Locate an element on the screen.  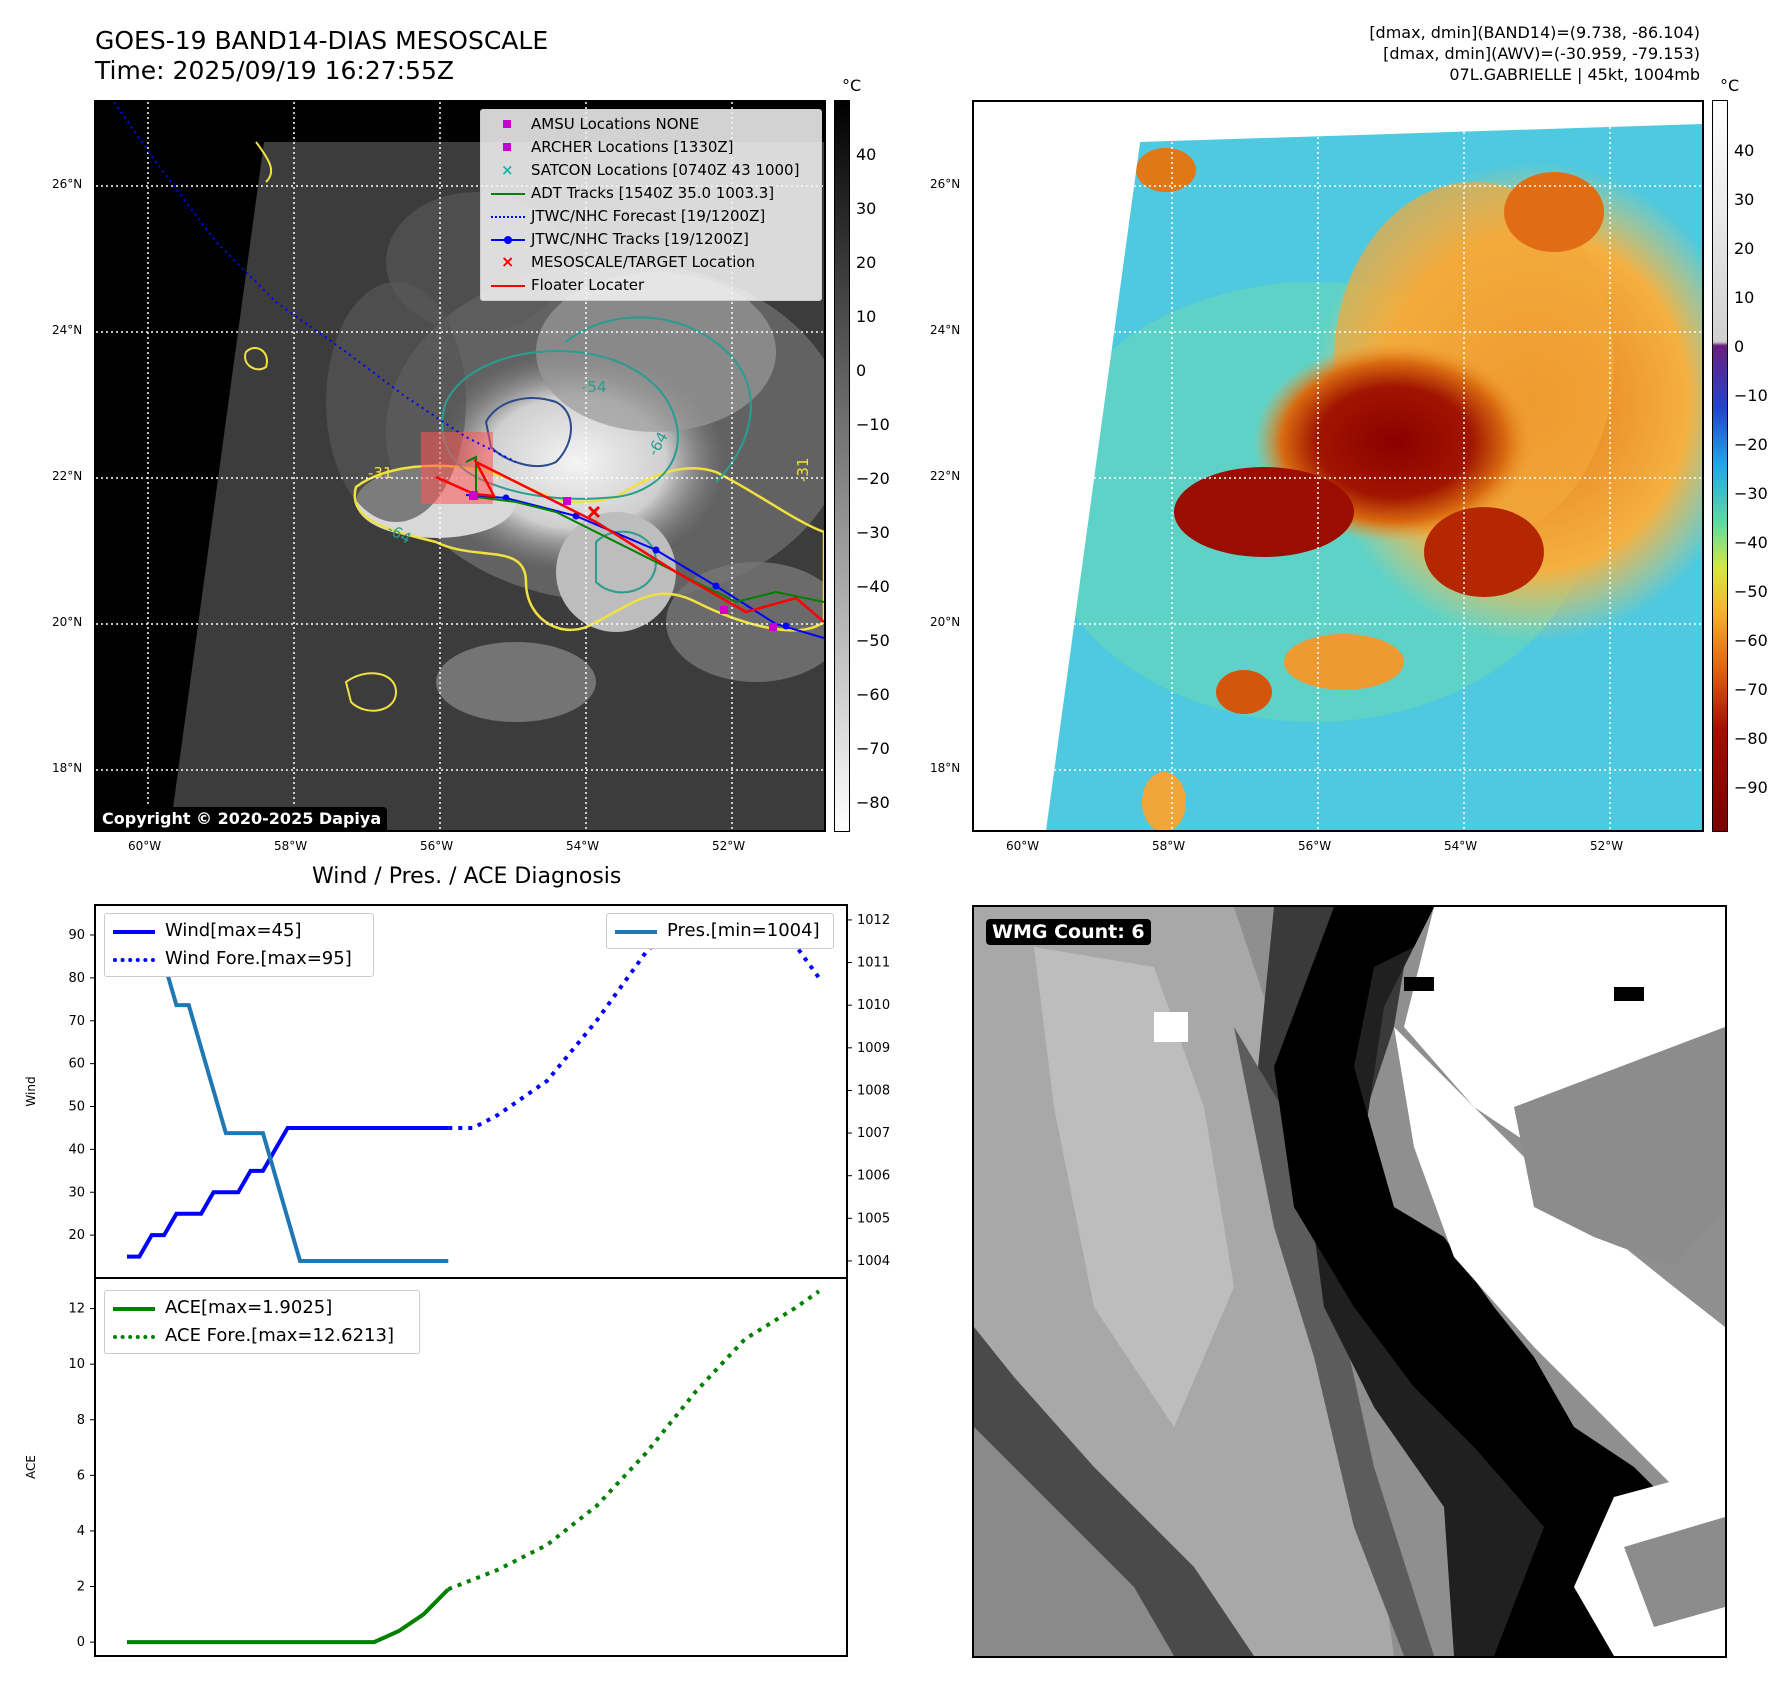
pressure-y-tick: 1010 is located at coordinates (873, 1005).